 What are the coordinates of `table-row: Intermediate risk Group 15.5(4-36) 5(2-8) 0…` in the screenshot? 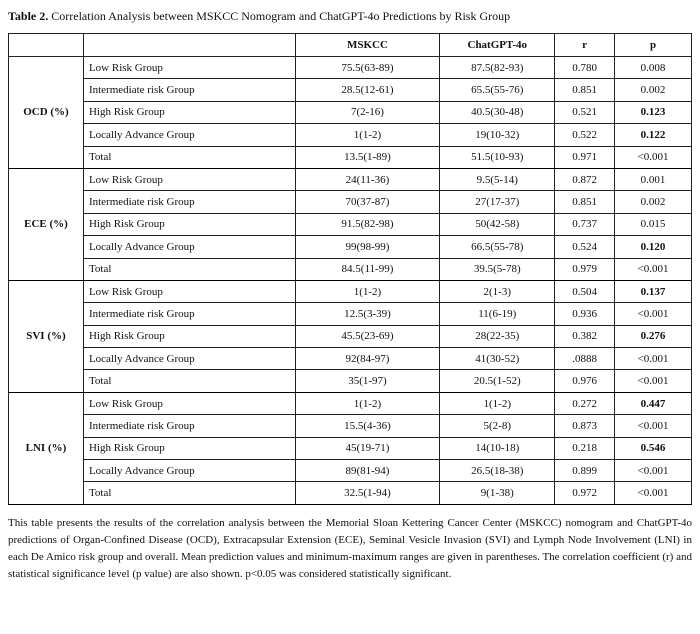 It's located at (350, 426).